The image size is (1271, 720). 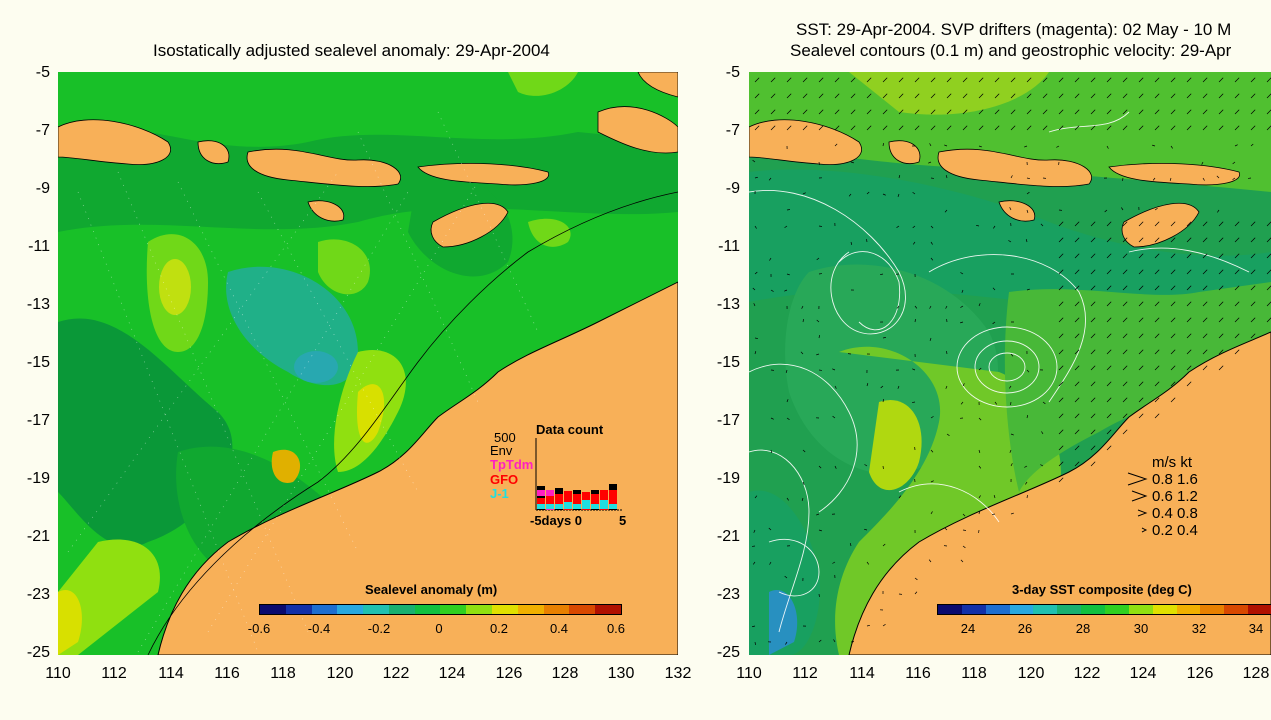 What do you see at coordinates (39, 246) in the screenshot?
I see `left-y-tick-label: -11` at bounding box center [39, 246].